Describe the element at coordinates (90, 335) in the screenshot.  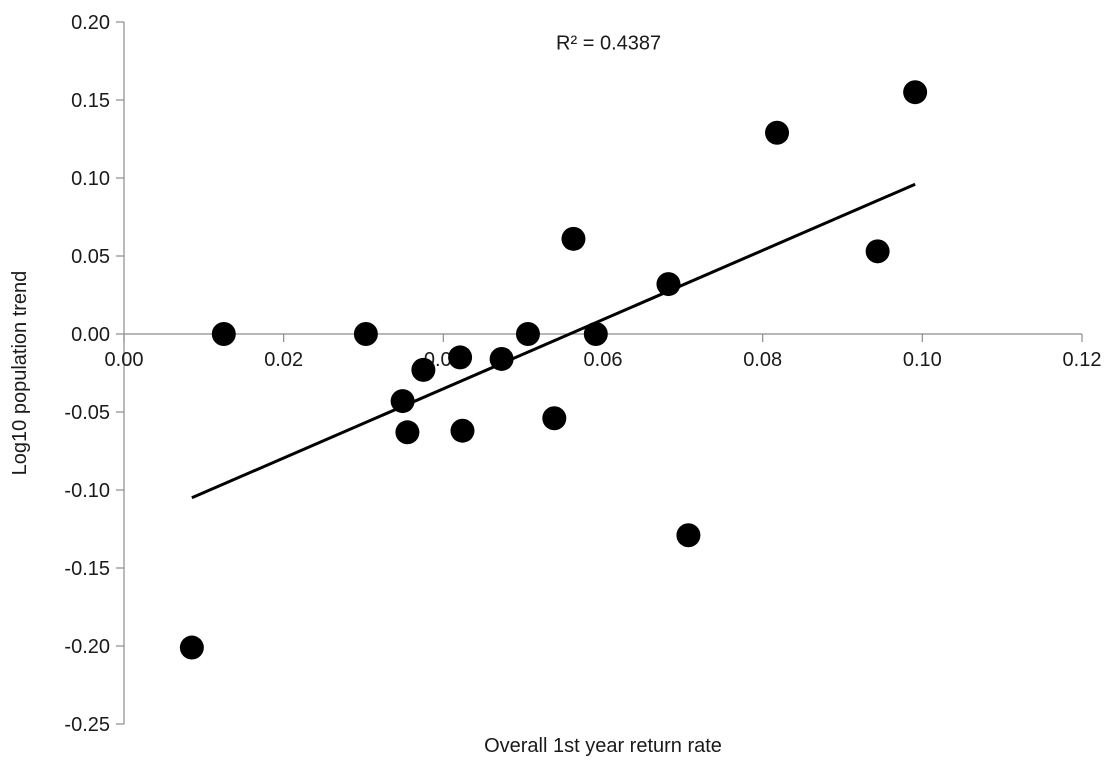
I see `y-tick-label: 0.00` at that location.